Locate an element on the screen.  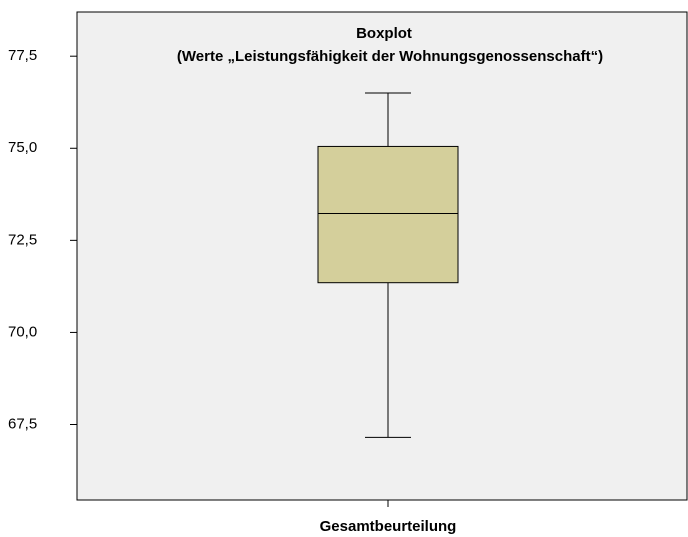
y-tick-label: 67,5 is located at coordinates (22, 423).